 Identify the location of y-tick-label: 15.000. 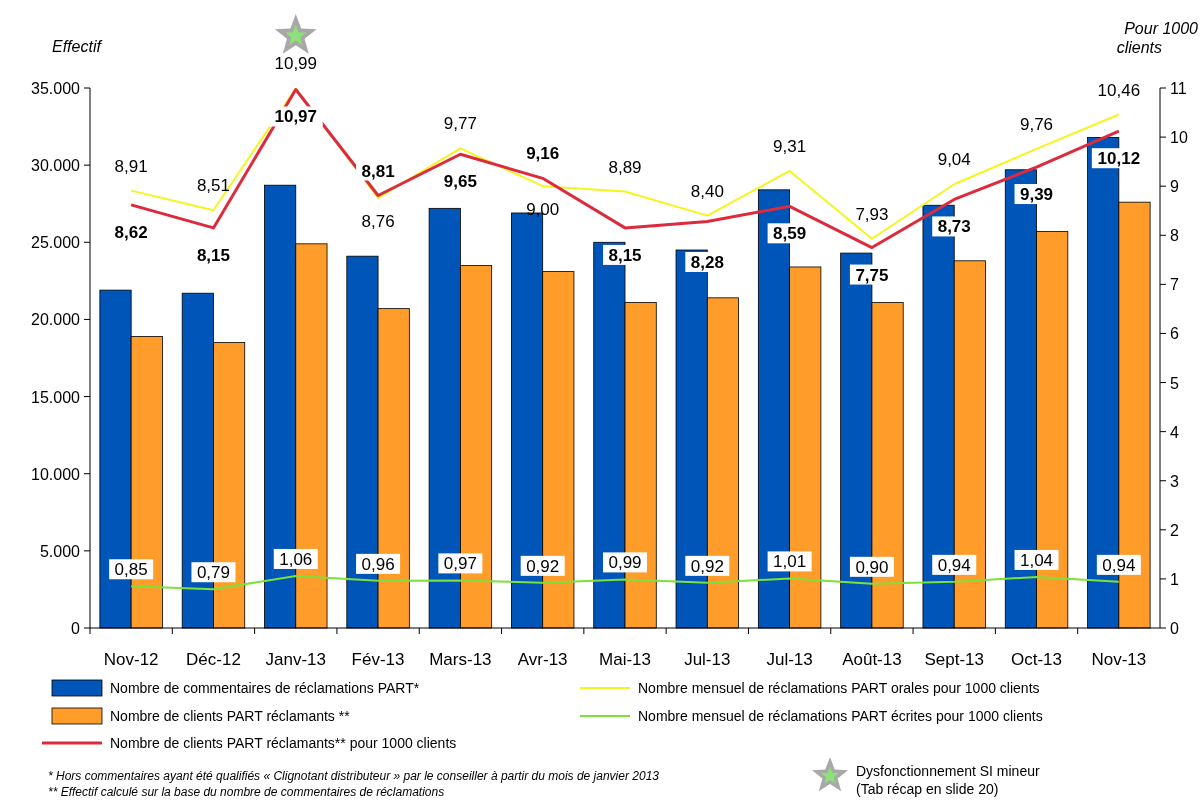
(56, 397).